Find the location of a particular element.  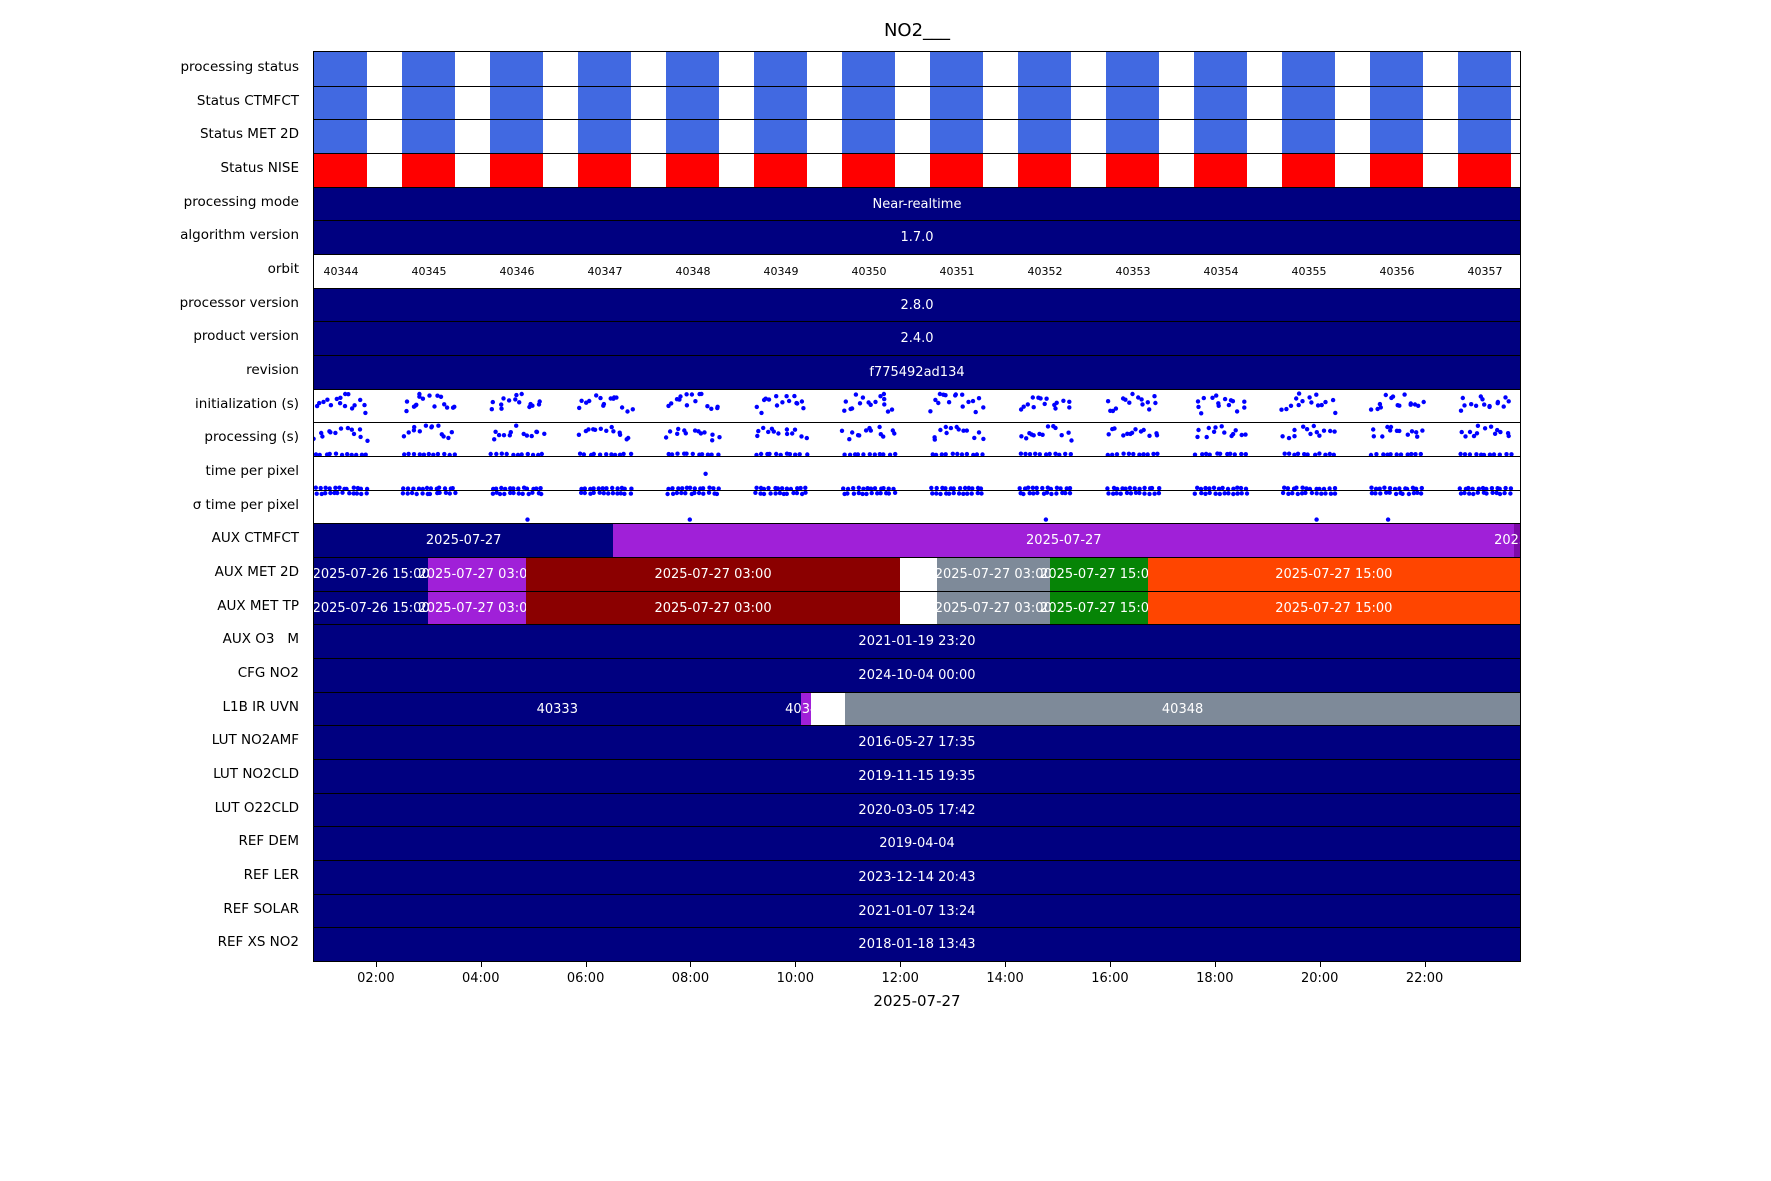

row-label-aux-o3-m: AUX O3 M is located at coordinates (260, 639).